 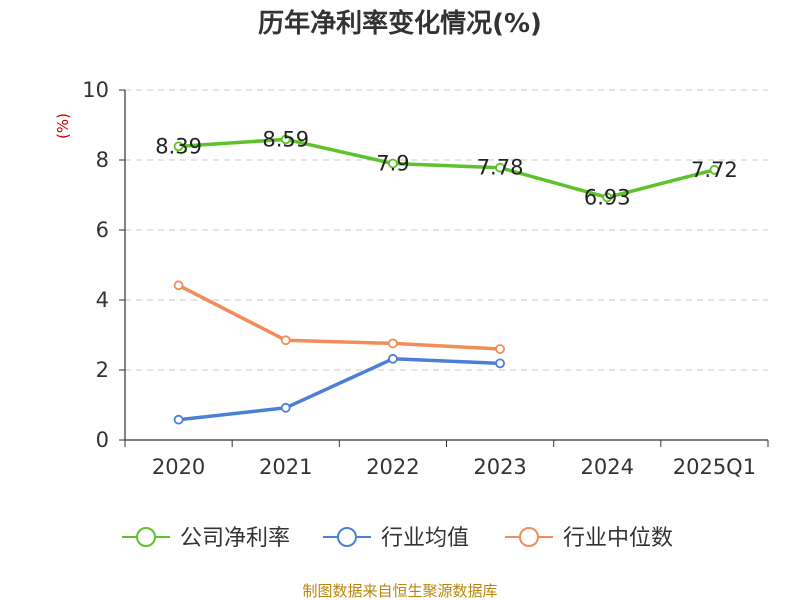 I want to click on data-label: 7.72, so click(x=714, y=170).